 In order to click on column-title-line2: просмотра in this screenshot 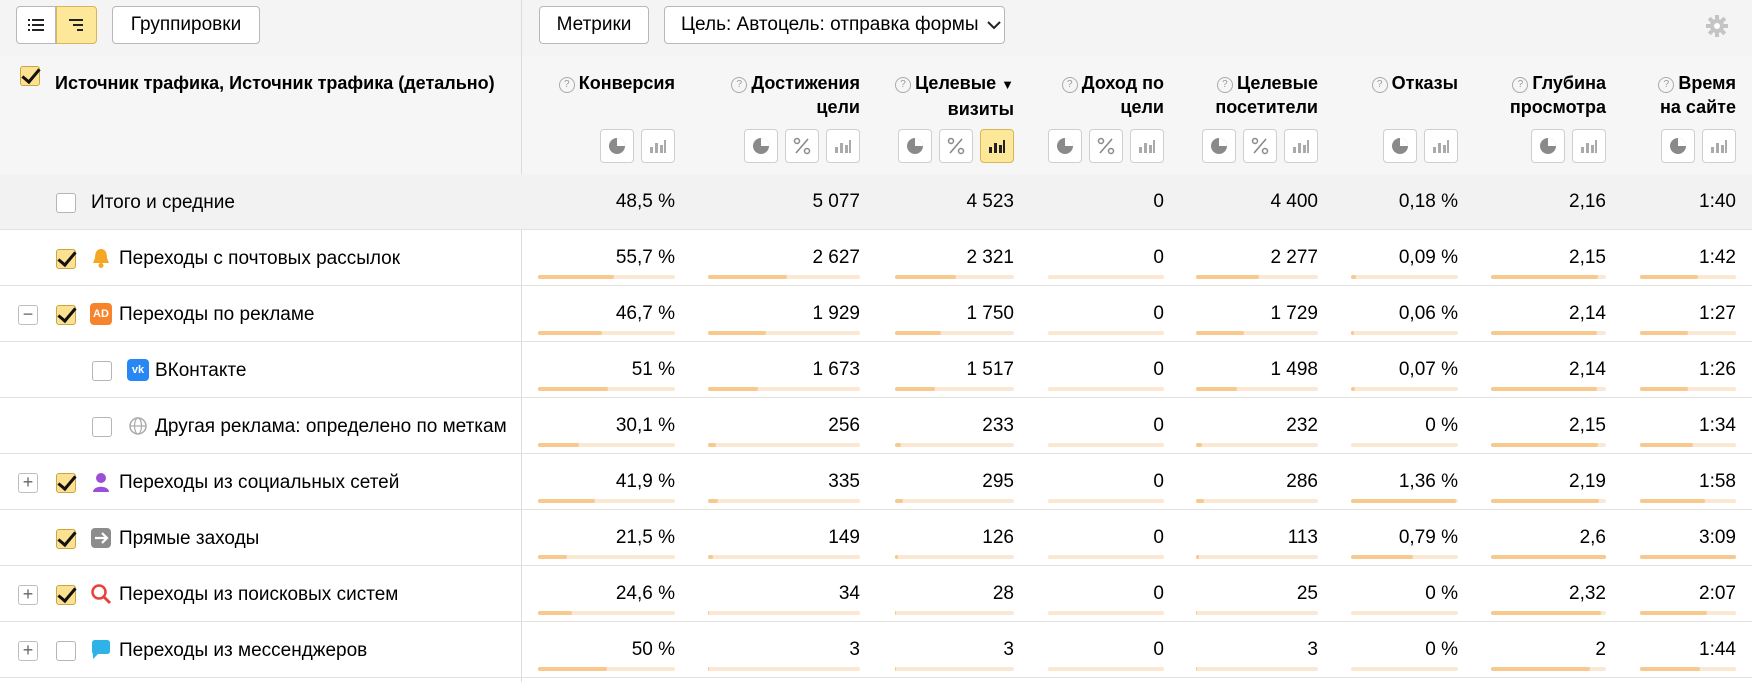, I will do `click(1557, 107)`.